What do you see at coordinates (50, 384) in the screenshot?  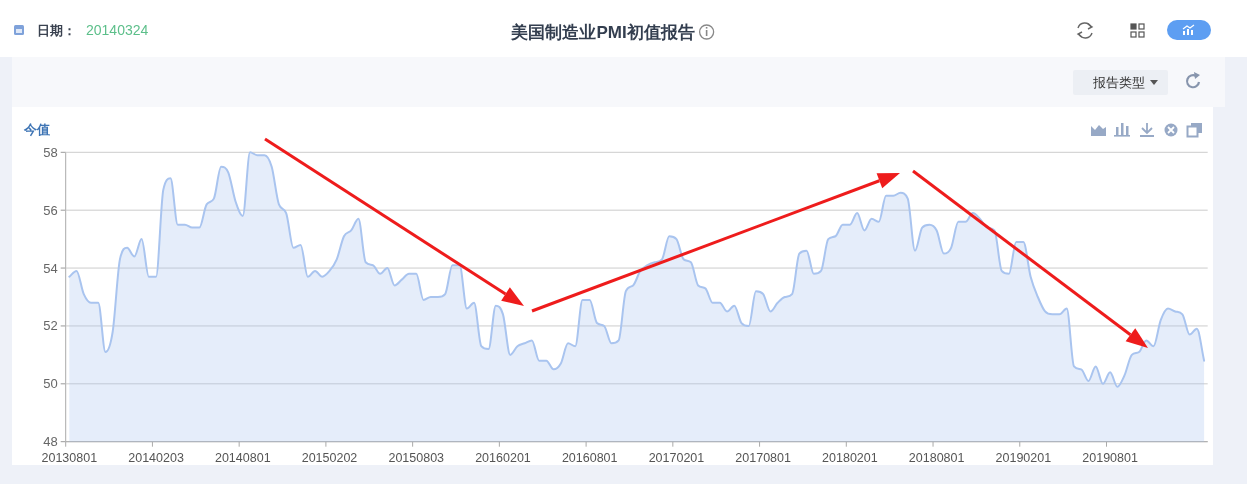 I see `y-tick-label: 50` at bounding box center [50, 384].